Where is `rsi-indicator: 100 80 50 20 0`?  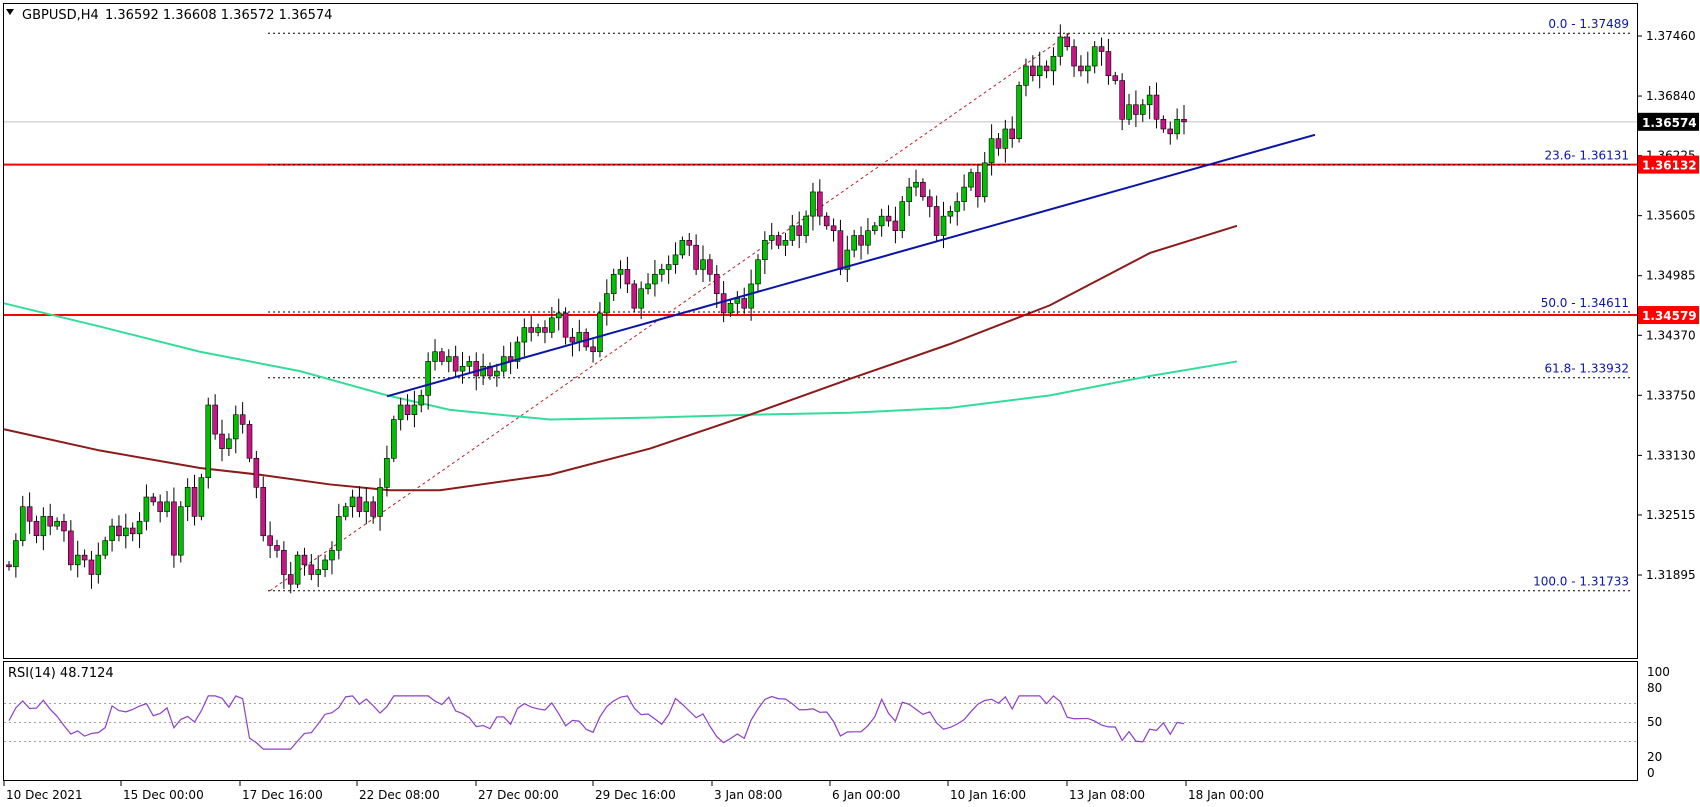
rsi-indicator: 100 80 50 20 0 is located at coordinates (837, 722).